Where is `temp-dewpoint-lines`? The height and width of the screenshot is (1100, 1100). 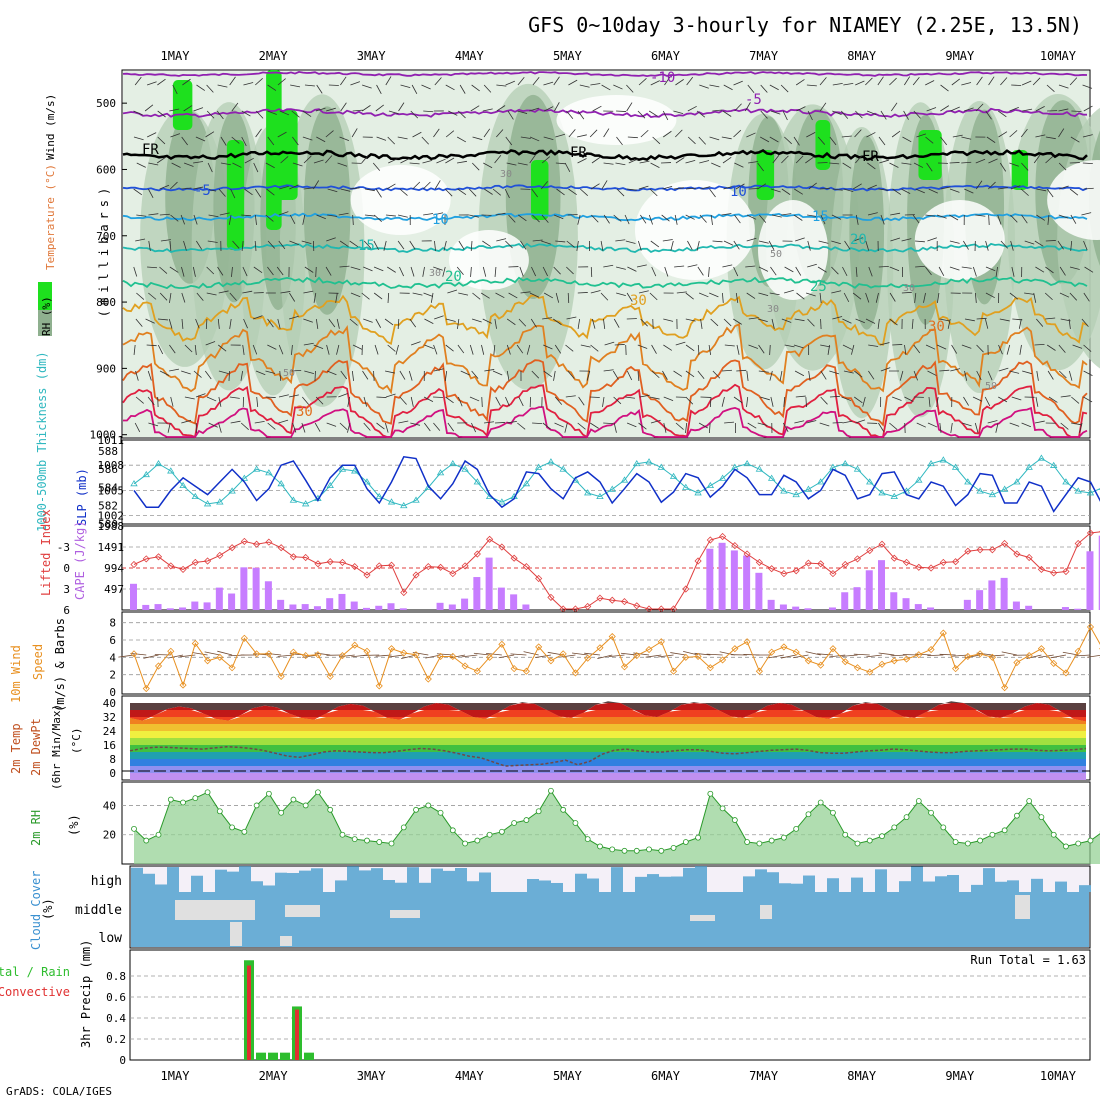 temp-dewpoint-lines is located at coordinates (606, 759).